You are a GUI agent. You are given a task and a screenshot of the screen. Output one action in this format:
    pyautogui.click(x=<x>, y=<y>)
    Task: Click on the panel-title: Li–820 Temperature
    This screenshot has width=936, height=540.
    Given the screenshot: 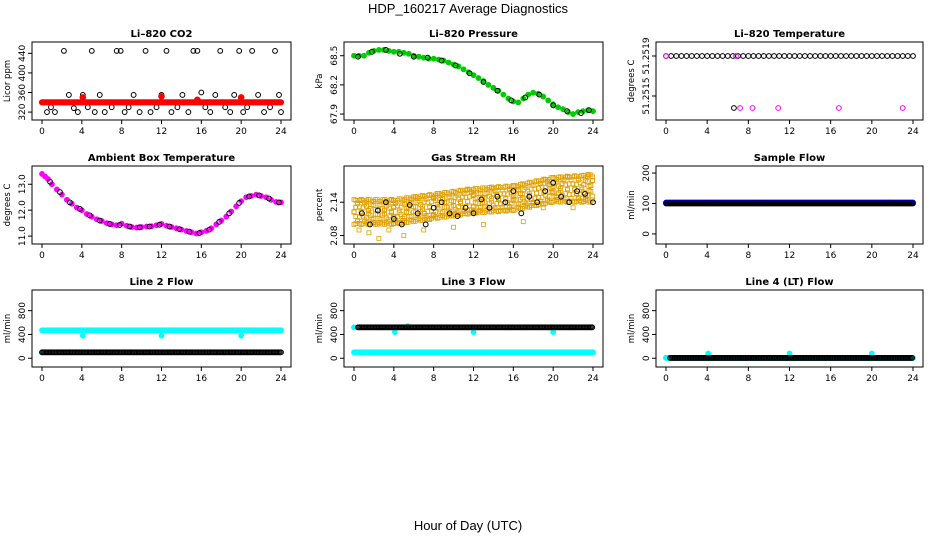 What is the action you would take?
    pyautogui.click(x=789, y=34)
    